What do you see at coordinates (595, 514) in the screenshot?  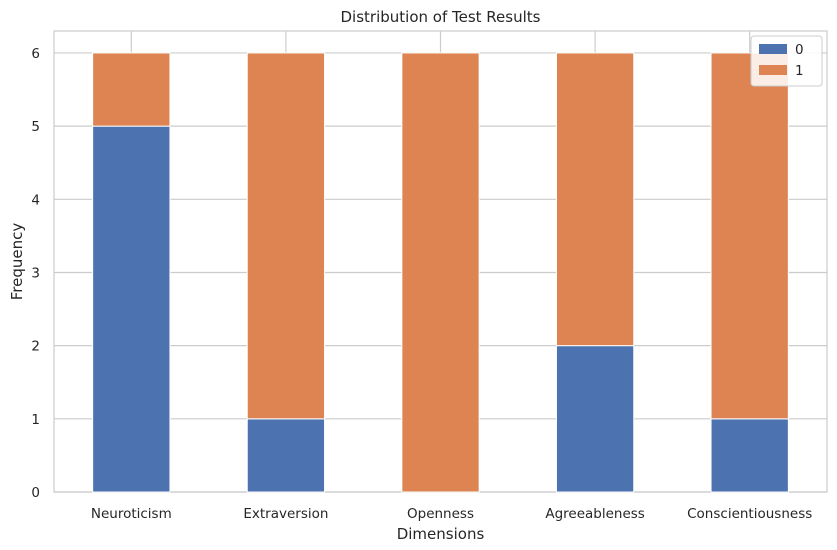 I see `x-tick-label: Agreeableness` at bounding box center [595, 514].